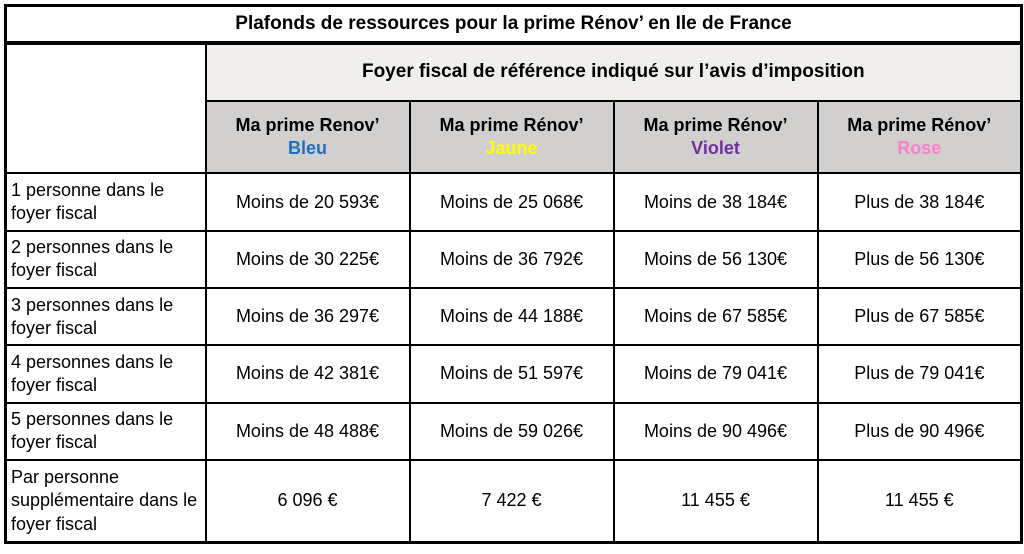 This screenshot has width=1024, height=554. Describe the element at coordinates (919, 501) in the screenshot. I see `value-rose: 11 455 €` at that location.